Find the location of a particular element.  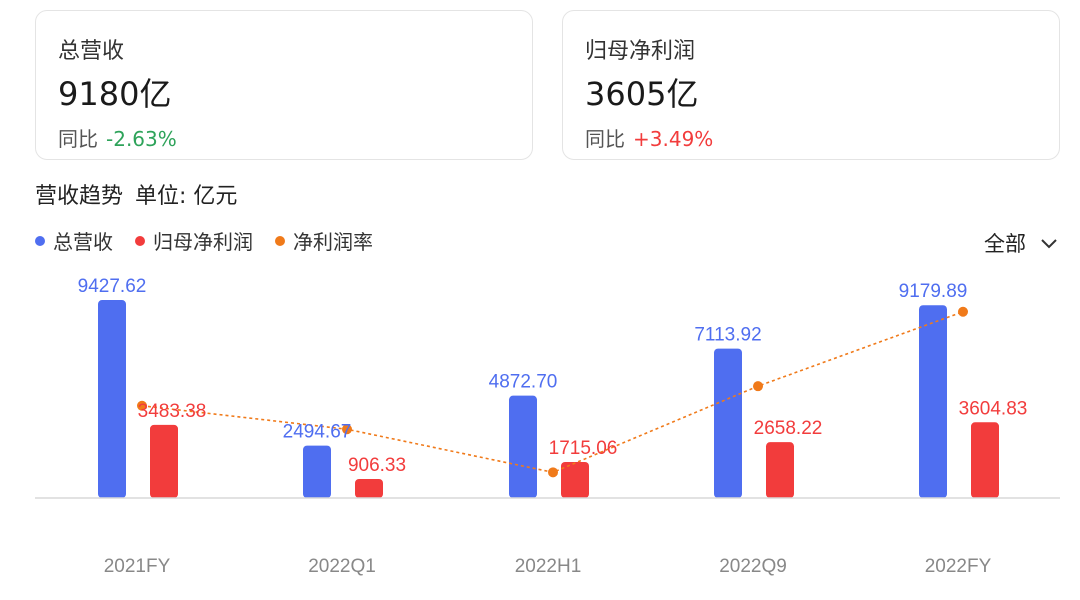

chart-legend: 总营收 归母净利润 净利润率 is located at coordinates (215, 240).